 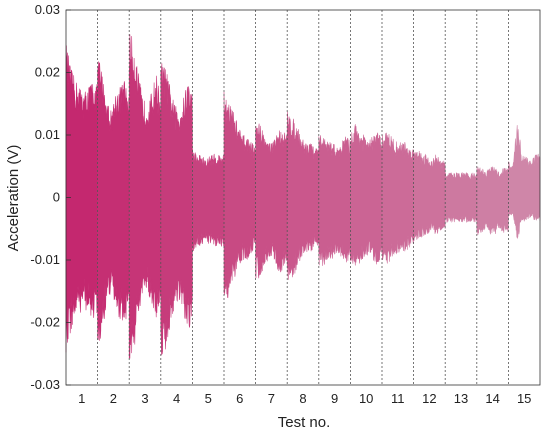 What do you see at coordinates (113, 398) in the screenshot?
I see `x-tick-label: 2` at bounding box center [113, 398].